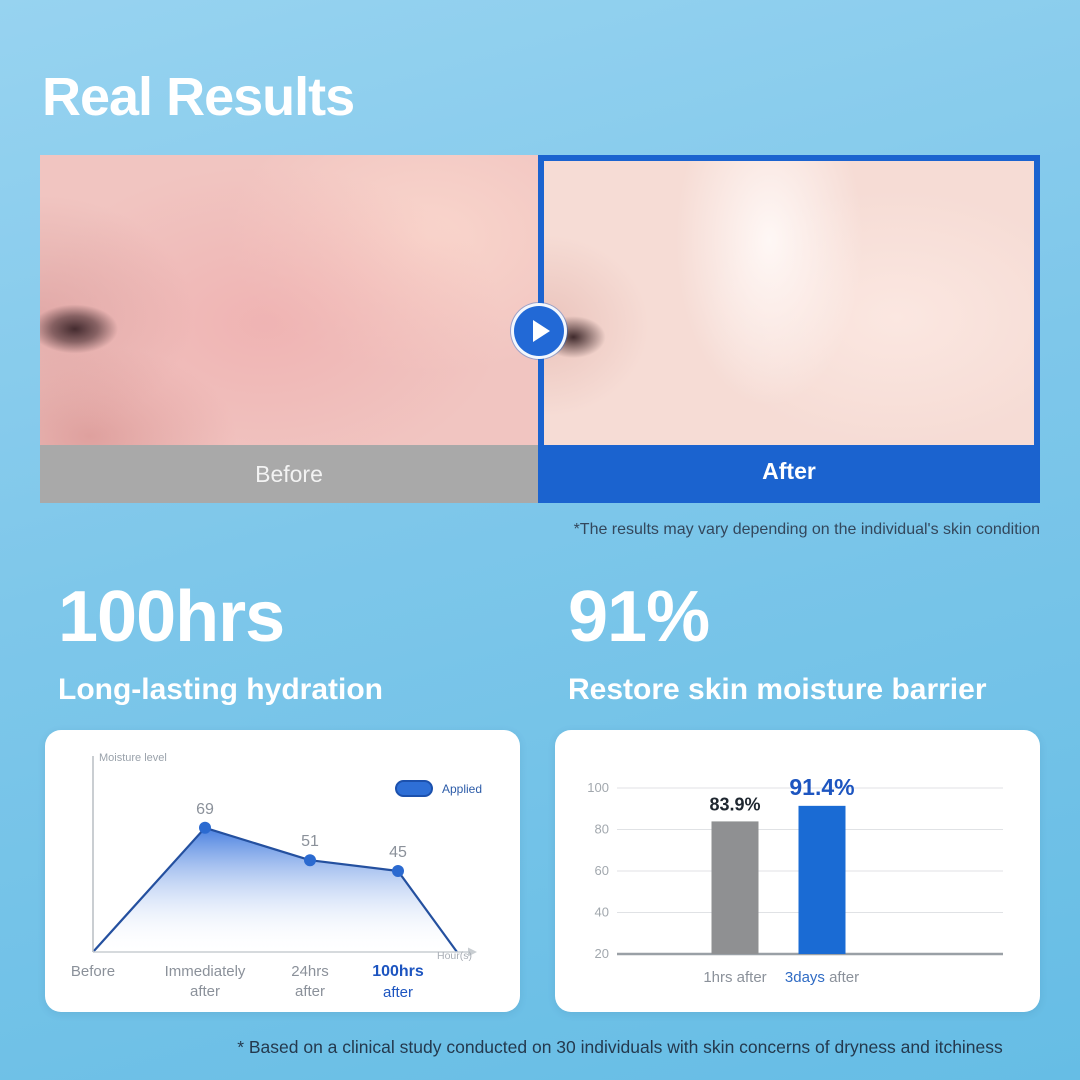 This screenshot has width=1080, height=1080. I want to click on page-title: Real Results, so click(198, 97).